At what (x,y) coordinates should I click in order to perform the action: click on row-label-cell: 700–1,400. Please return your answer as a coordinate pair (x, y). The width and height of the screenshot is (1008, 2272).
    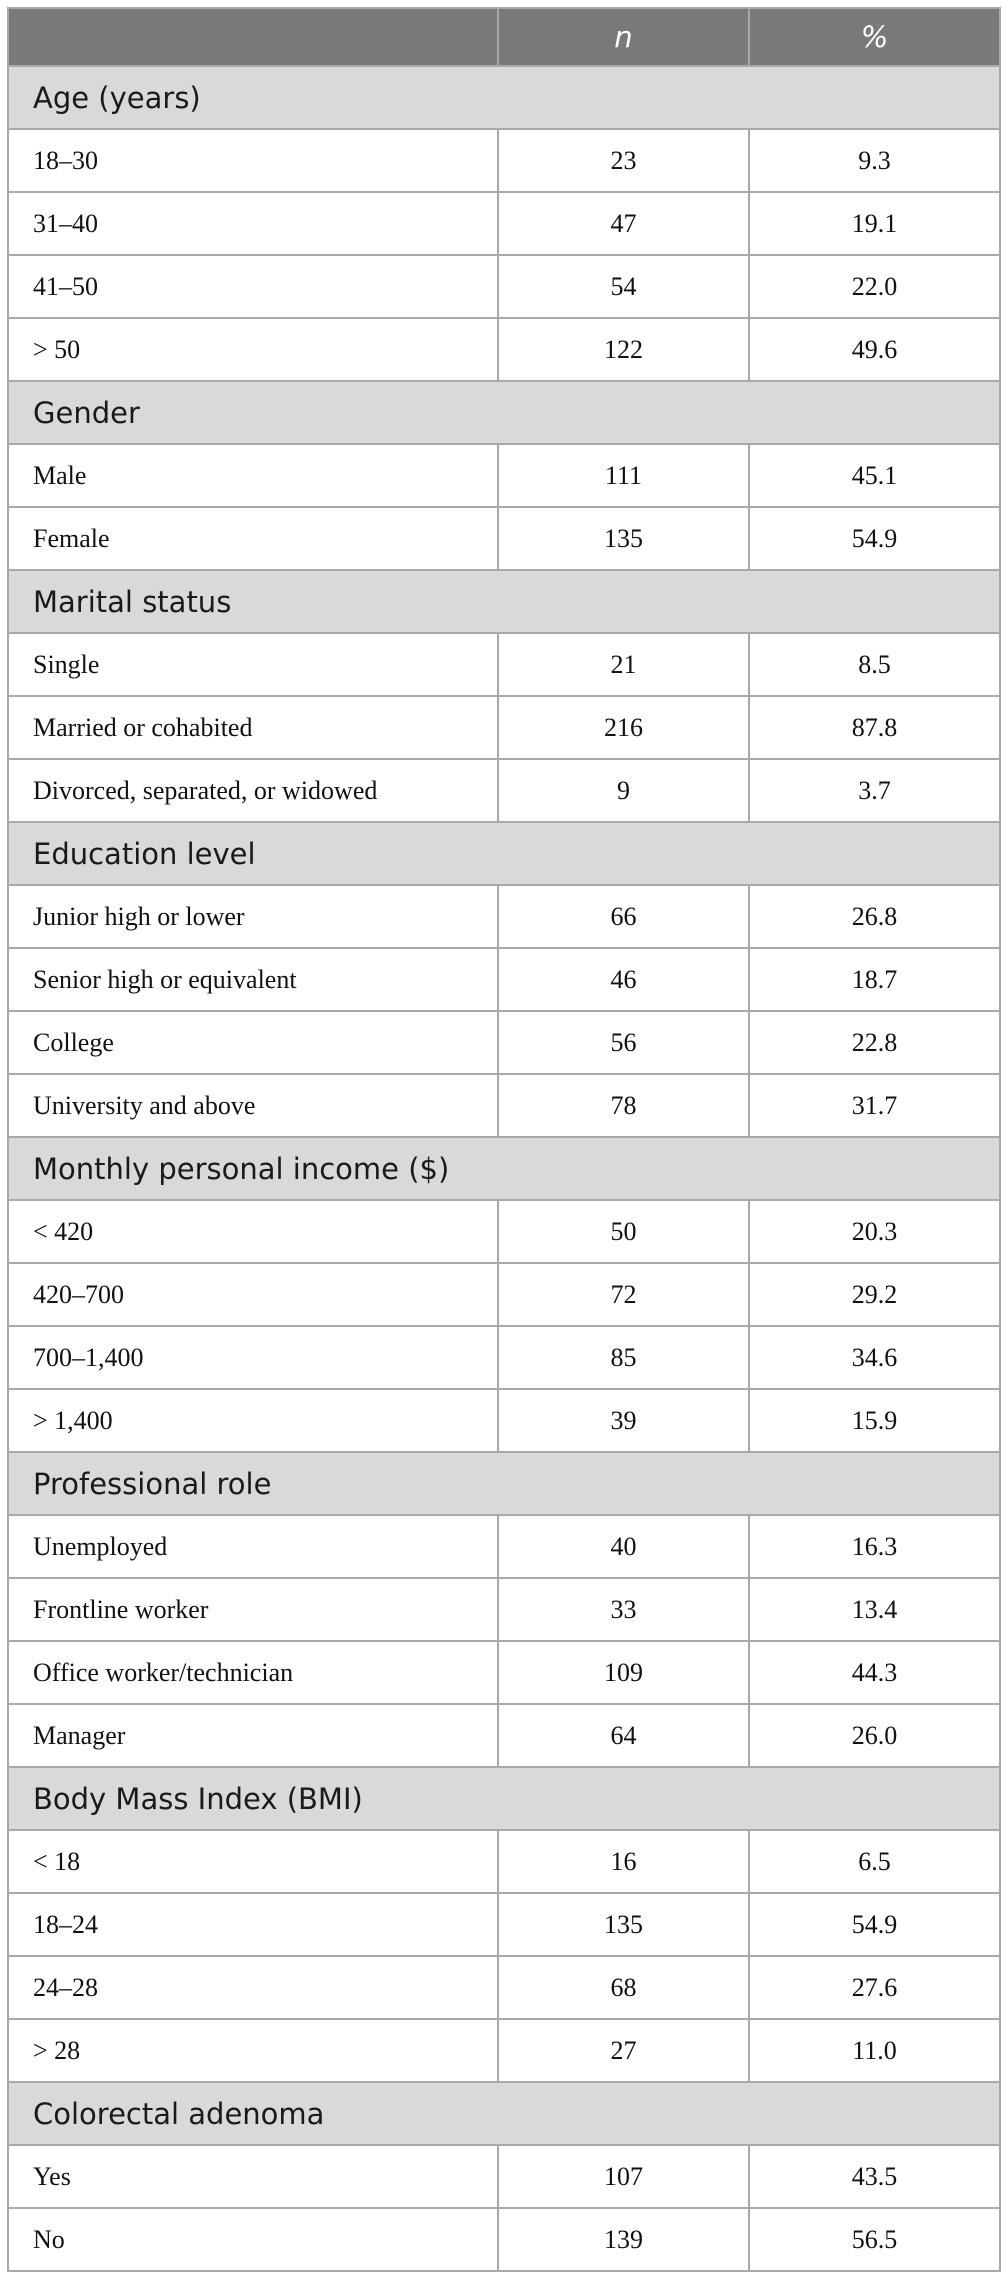
    Looking at the image, I should click on (253, 1357).